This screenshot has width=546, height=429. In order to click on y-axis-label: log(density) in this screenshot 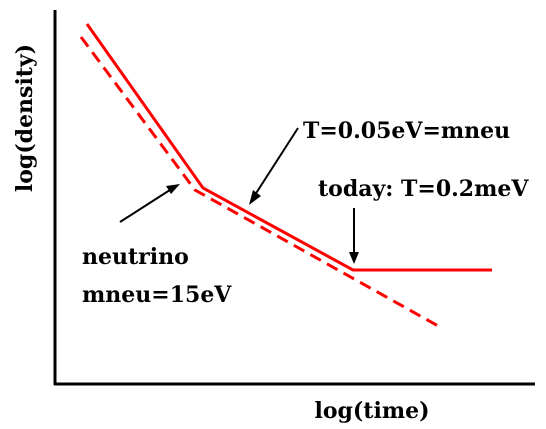, I will do `click(25, 118)`.